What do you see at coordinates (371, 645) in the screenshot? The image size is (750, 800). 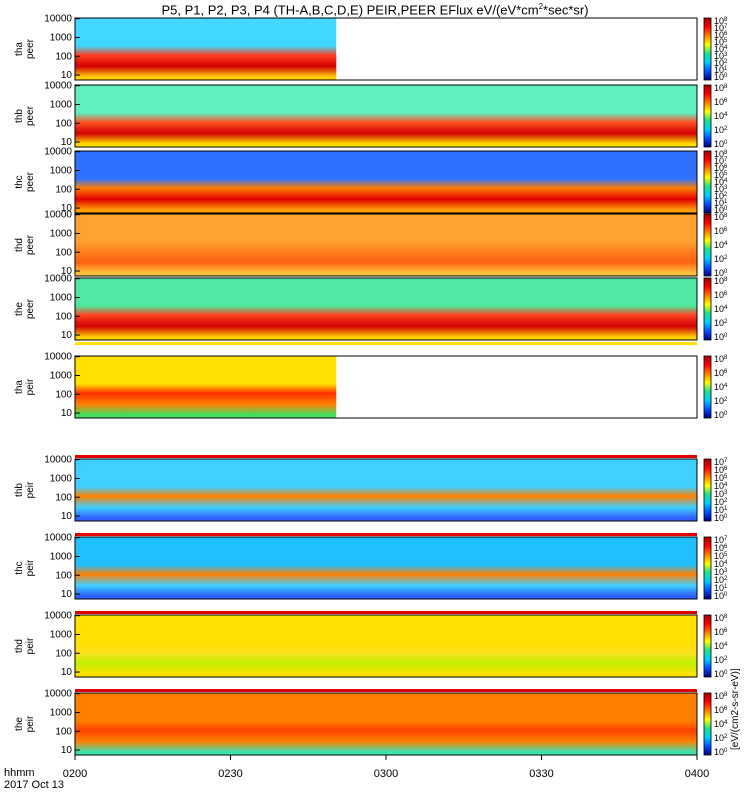 I see `panel-thd-peir: 10000 1000 100 10 thd peir 100 102 104 106 108` at bounding box center [371, 645].